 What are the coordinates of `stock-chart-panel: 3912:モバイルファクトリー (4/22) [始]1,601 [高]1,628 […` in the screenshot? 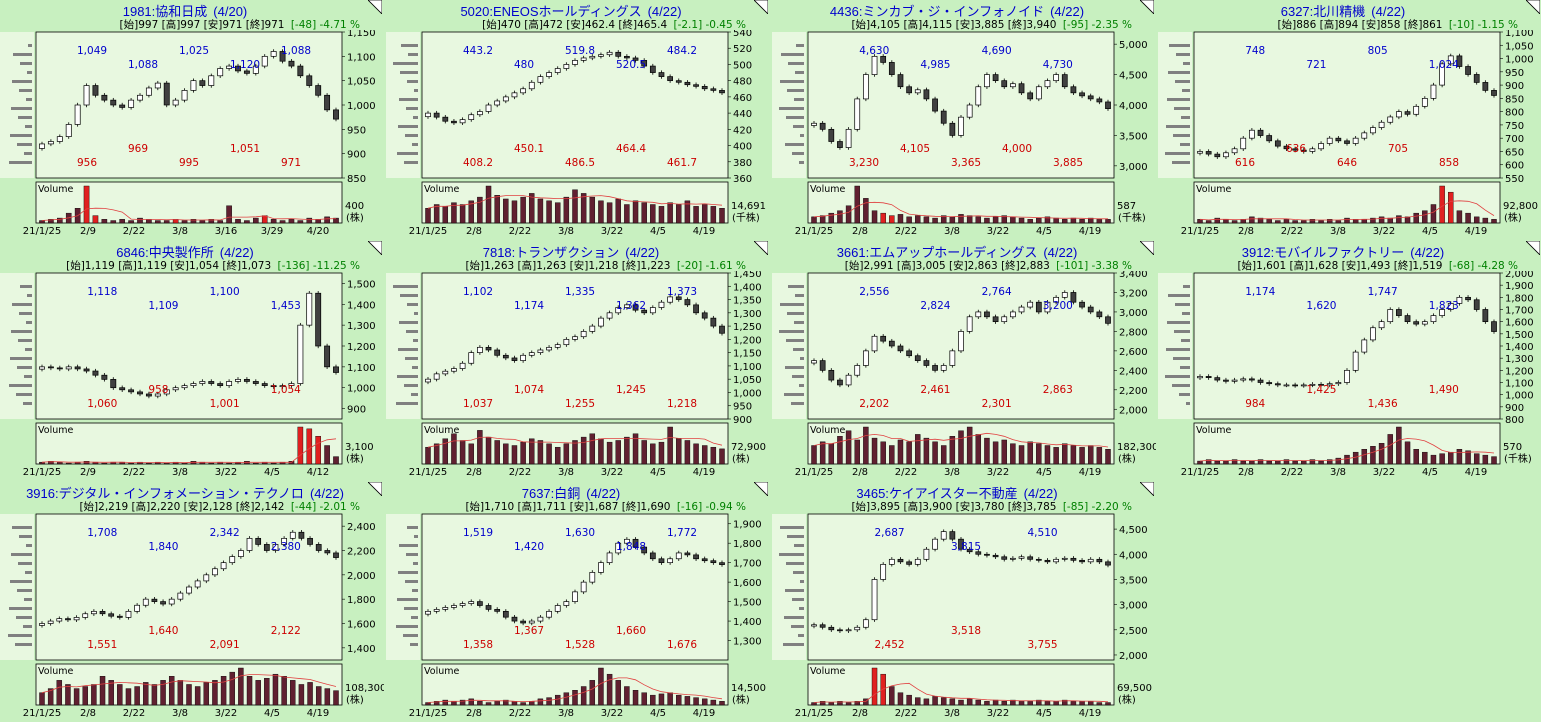 It's located at (1349, 360).